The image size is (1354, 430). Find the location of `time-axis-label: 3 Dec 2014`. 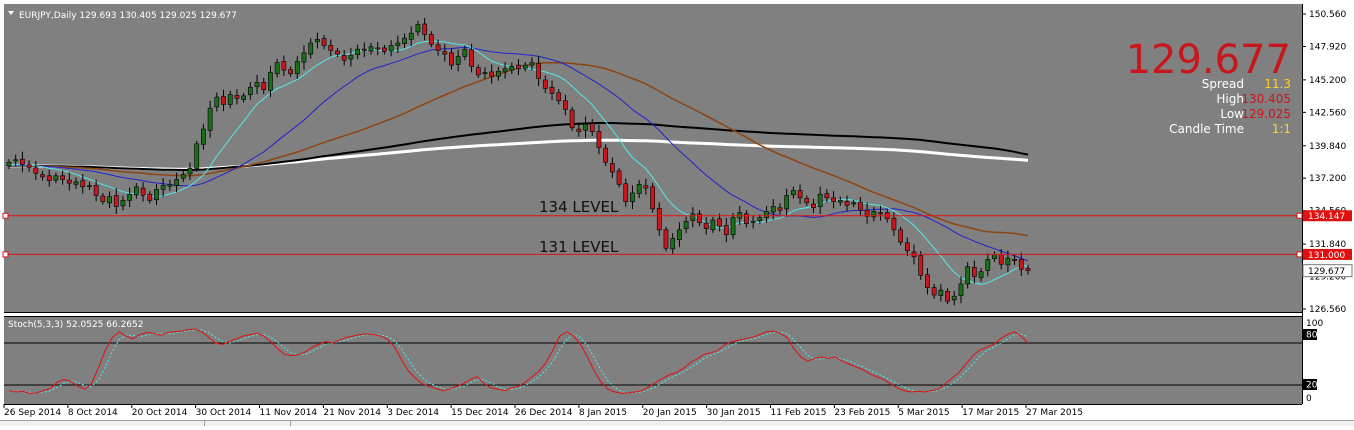

time-axis-label: 3 Dec 2014 is located at coordinates (413, 413).